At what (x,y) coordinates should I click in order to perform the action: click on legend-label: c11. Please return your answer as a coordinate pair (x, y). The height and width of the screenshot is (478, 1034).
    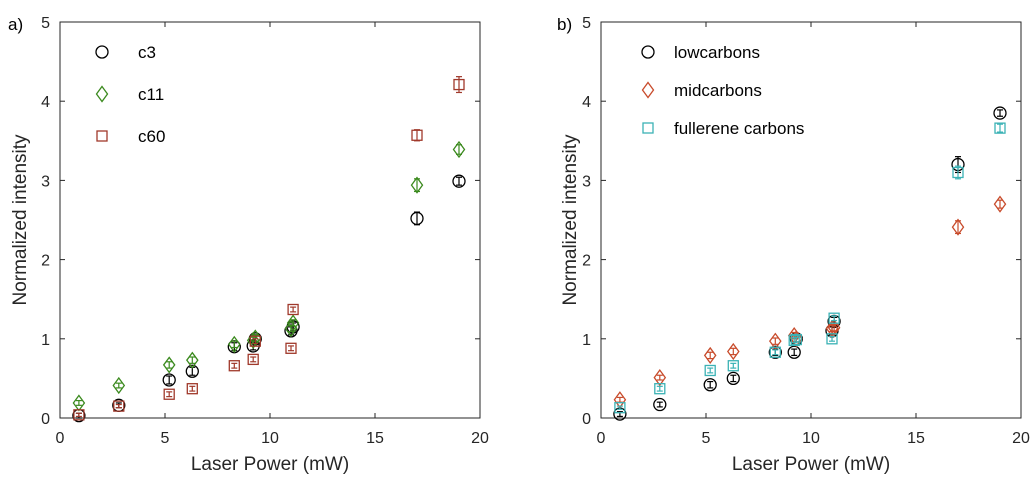
    Looking at the image, I should click on (151, 94).